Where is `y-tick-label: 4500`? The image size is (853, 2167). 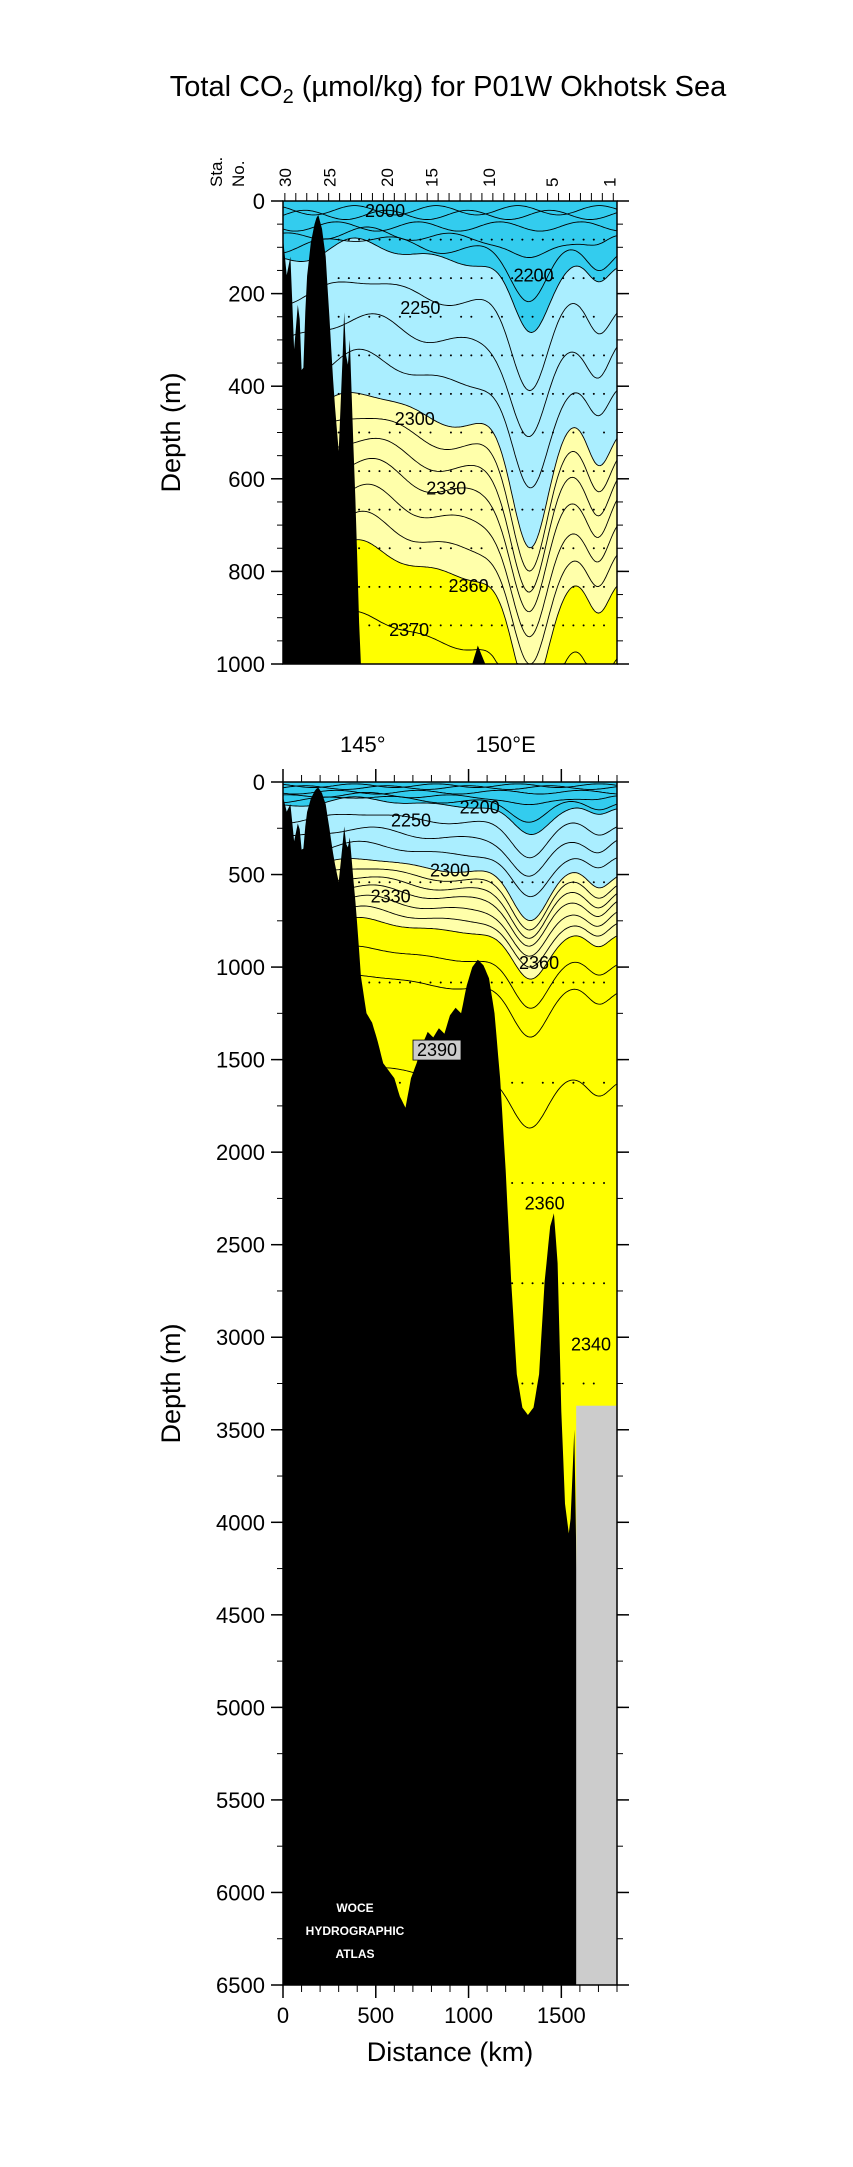
y-tick-label: 4500 is located at coordinates (240, 1615).